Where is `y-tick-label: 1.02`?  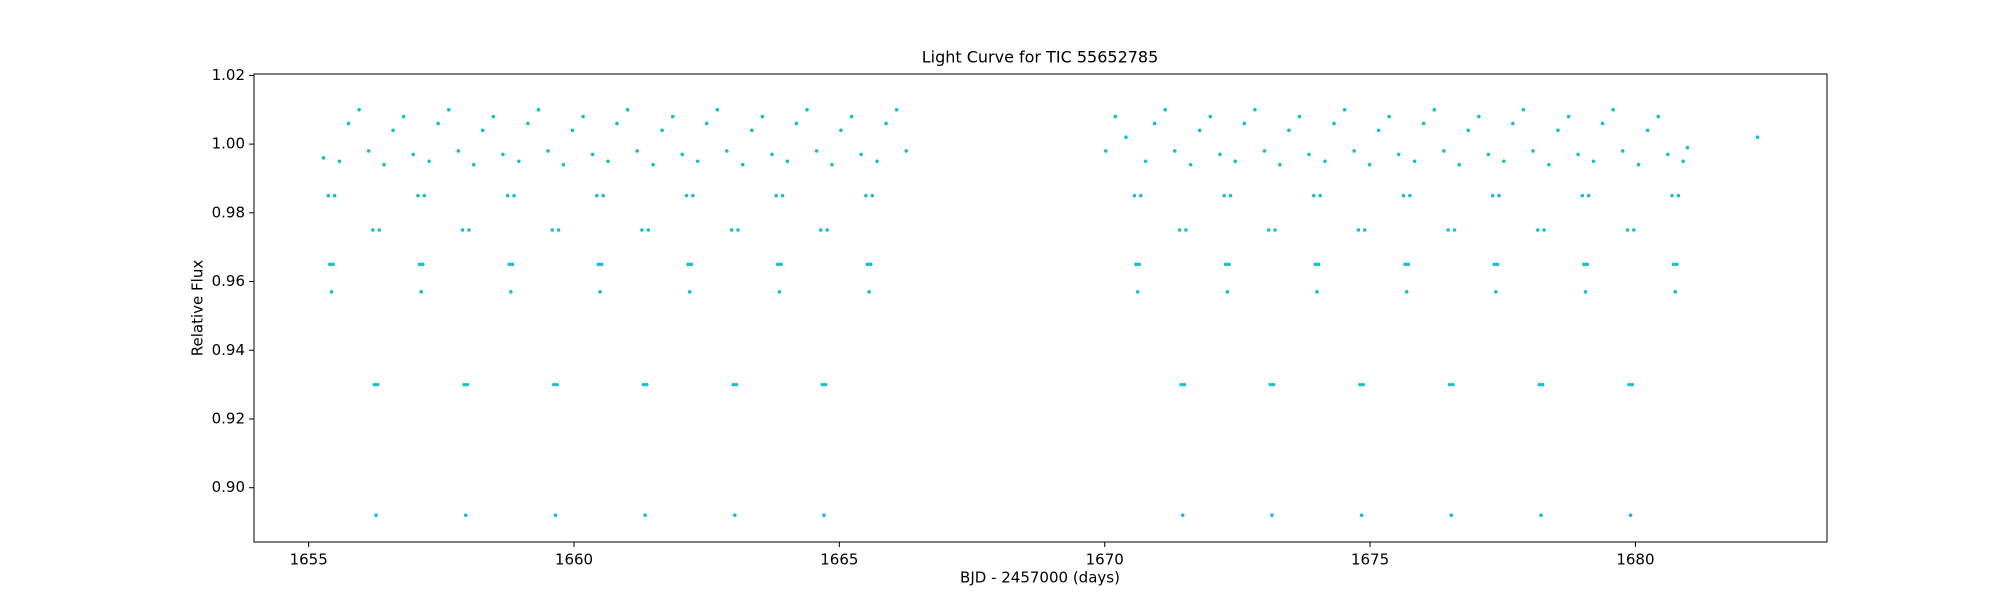 y-tick-label: 1.02 is located at coordinates (228, 75).